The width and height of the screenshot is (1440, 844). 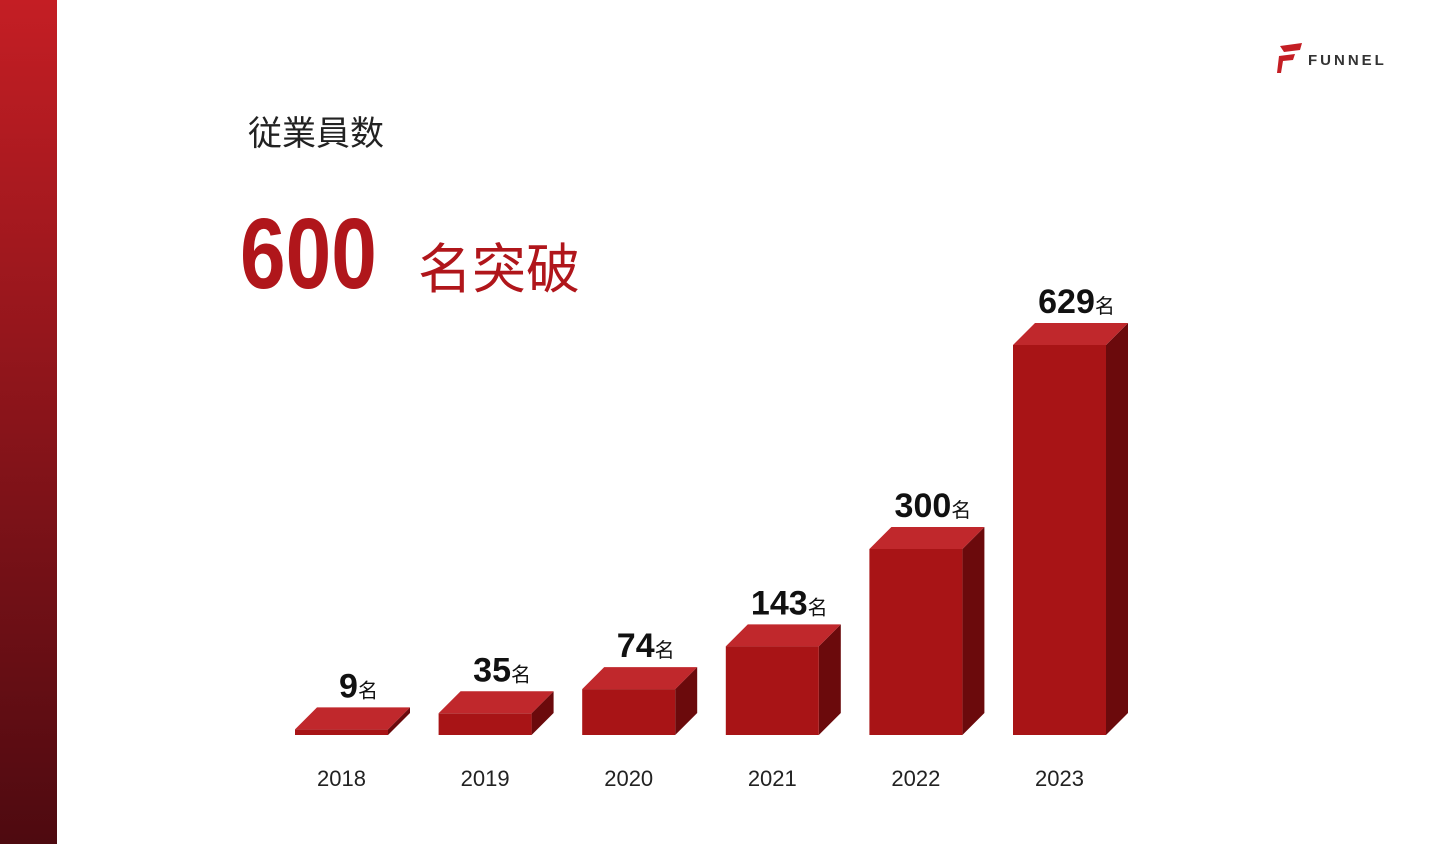 I want to click on value-label: 9名, so click(x=358, y=686).